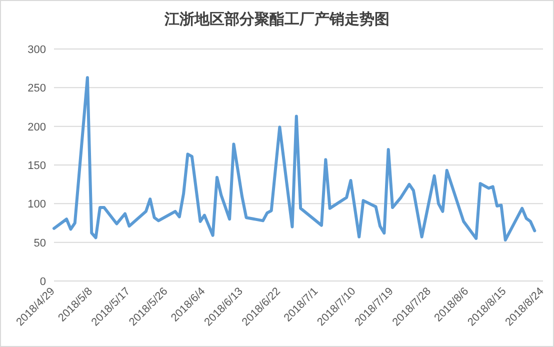 The height and width of the screenshot is (347, 554). I want to click on y-tick-label: 50, so click(40, 243).